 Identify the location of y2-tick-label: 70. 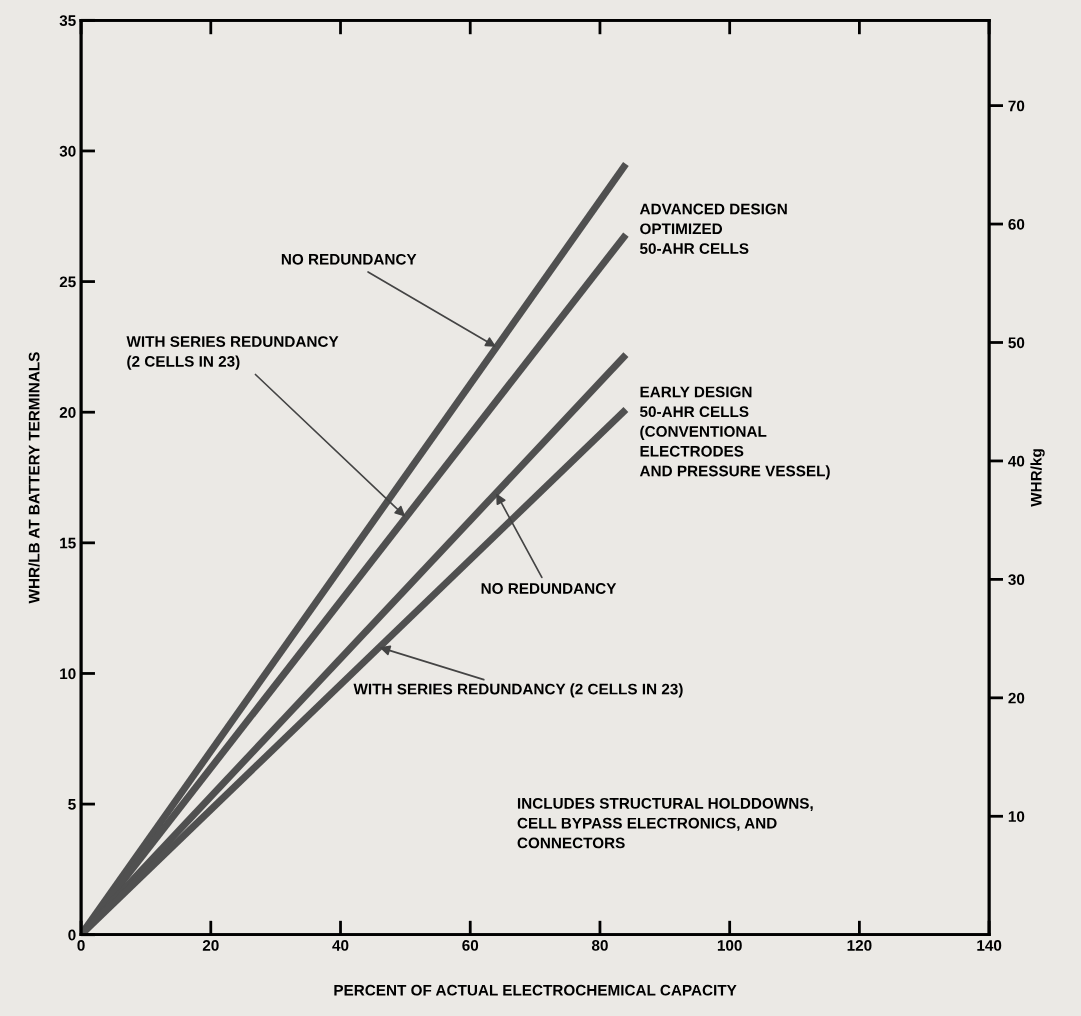
(1016, 106).